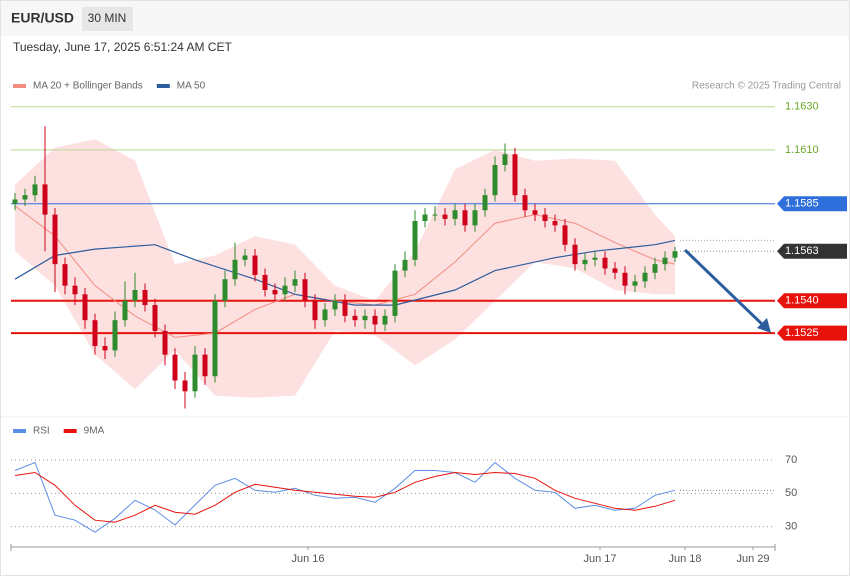 The height and width of the screenshot is (576, 850). Describe the element at coordinates (94, 431) in the screenshot. I see `legend-label: 9MA` at that location.